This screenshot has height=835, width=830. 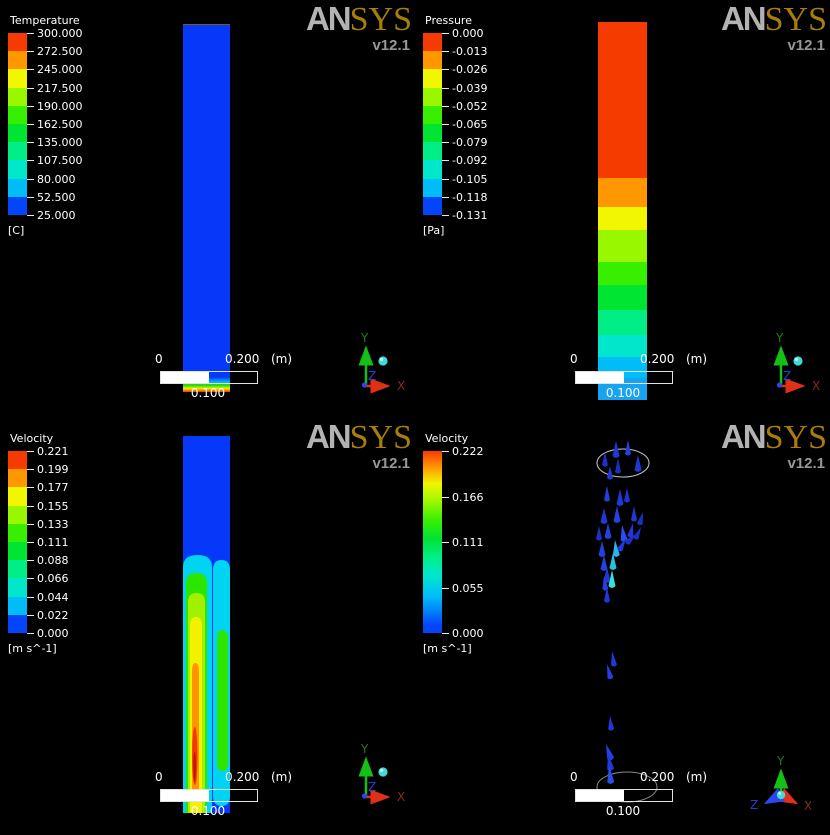 I want to click on vector-field-view, so click(x=627, y=621).